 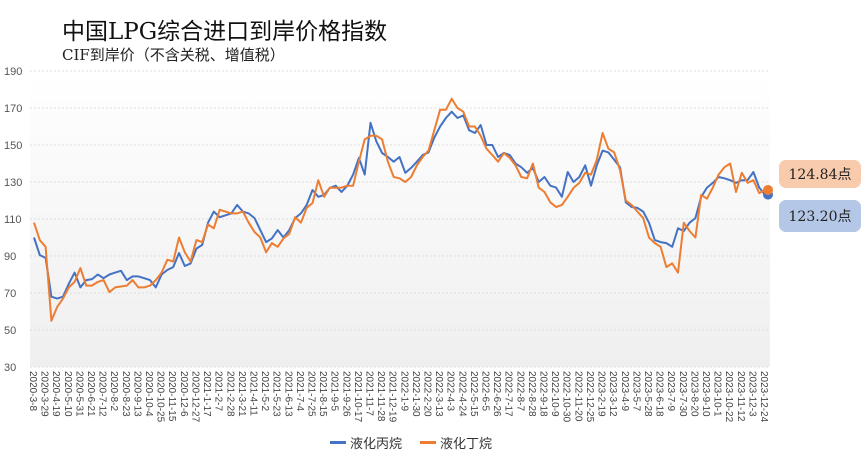 I want to click on y-tick-label: 70, so click(x=10, y=294).